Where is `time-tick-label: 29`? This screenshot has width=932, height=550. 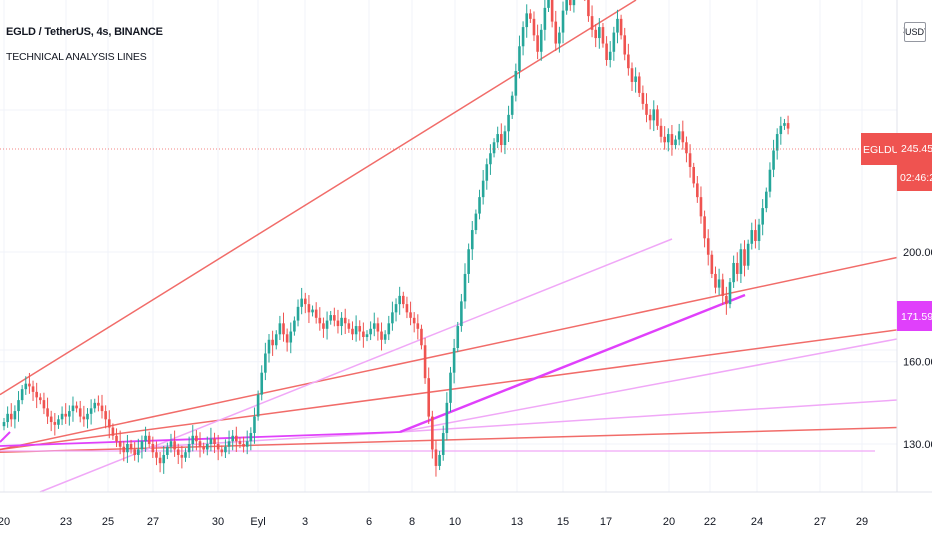
time-tick-label: 29 is located at coordinates (862, 522).